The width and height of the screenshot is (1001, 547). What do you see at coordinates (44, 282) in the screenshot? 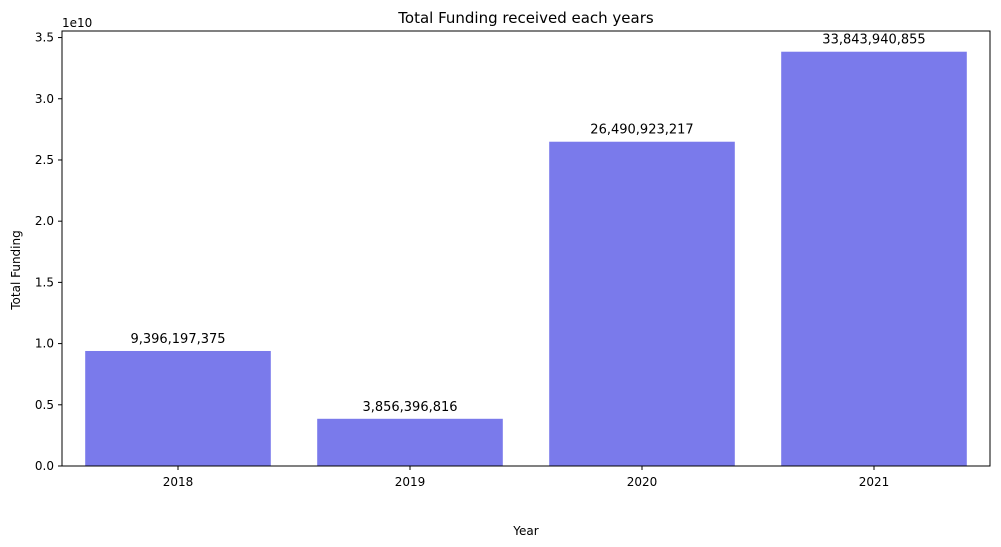
I see `y-tick-label-3: 1.5` at bounding box center [44, 282].